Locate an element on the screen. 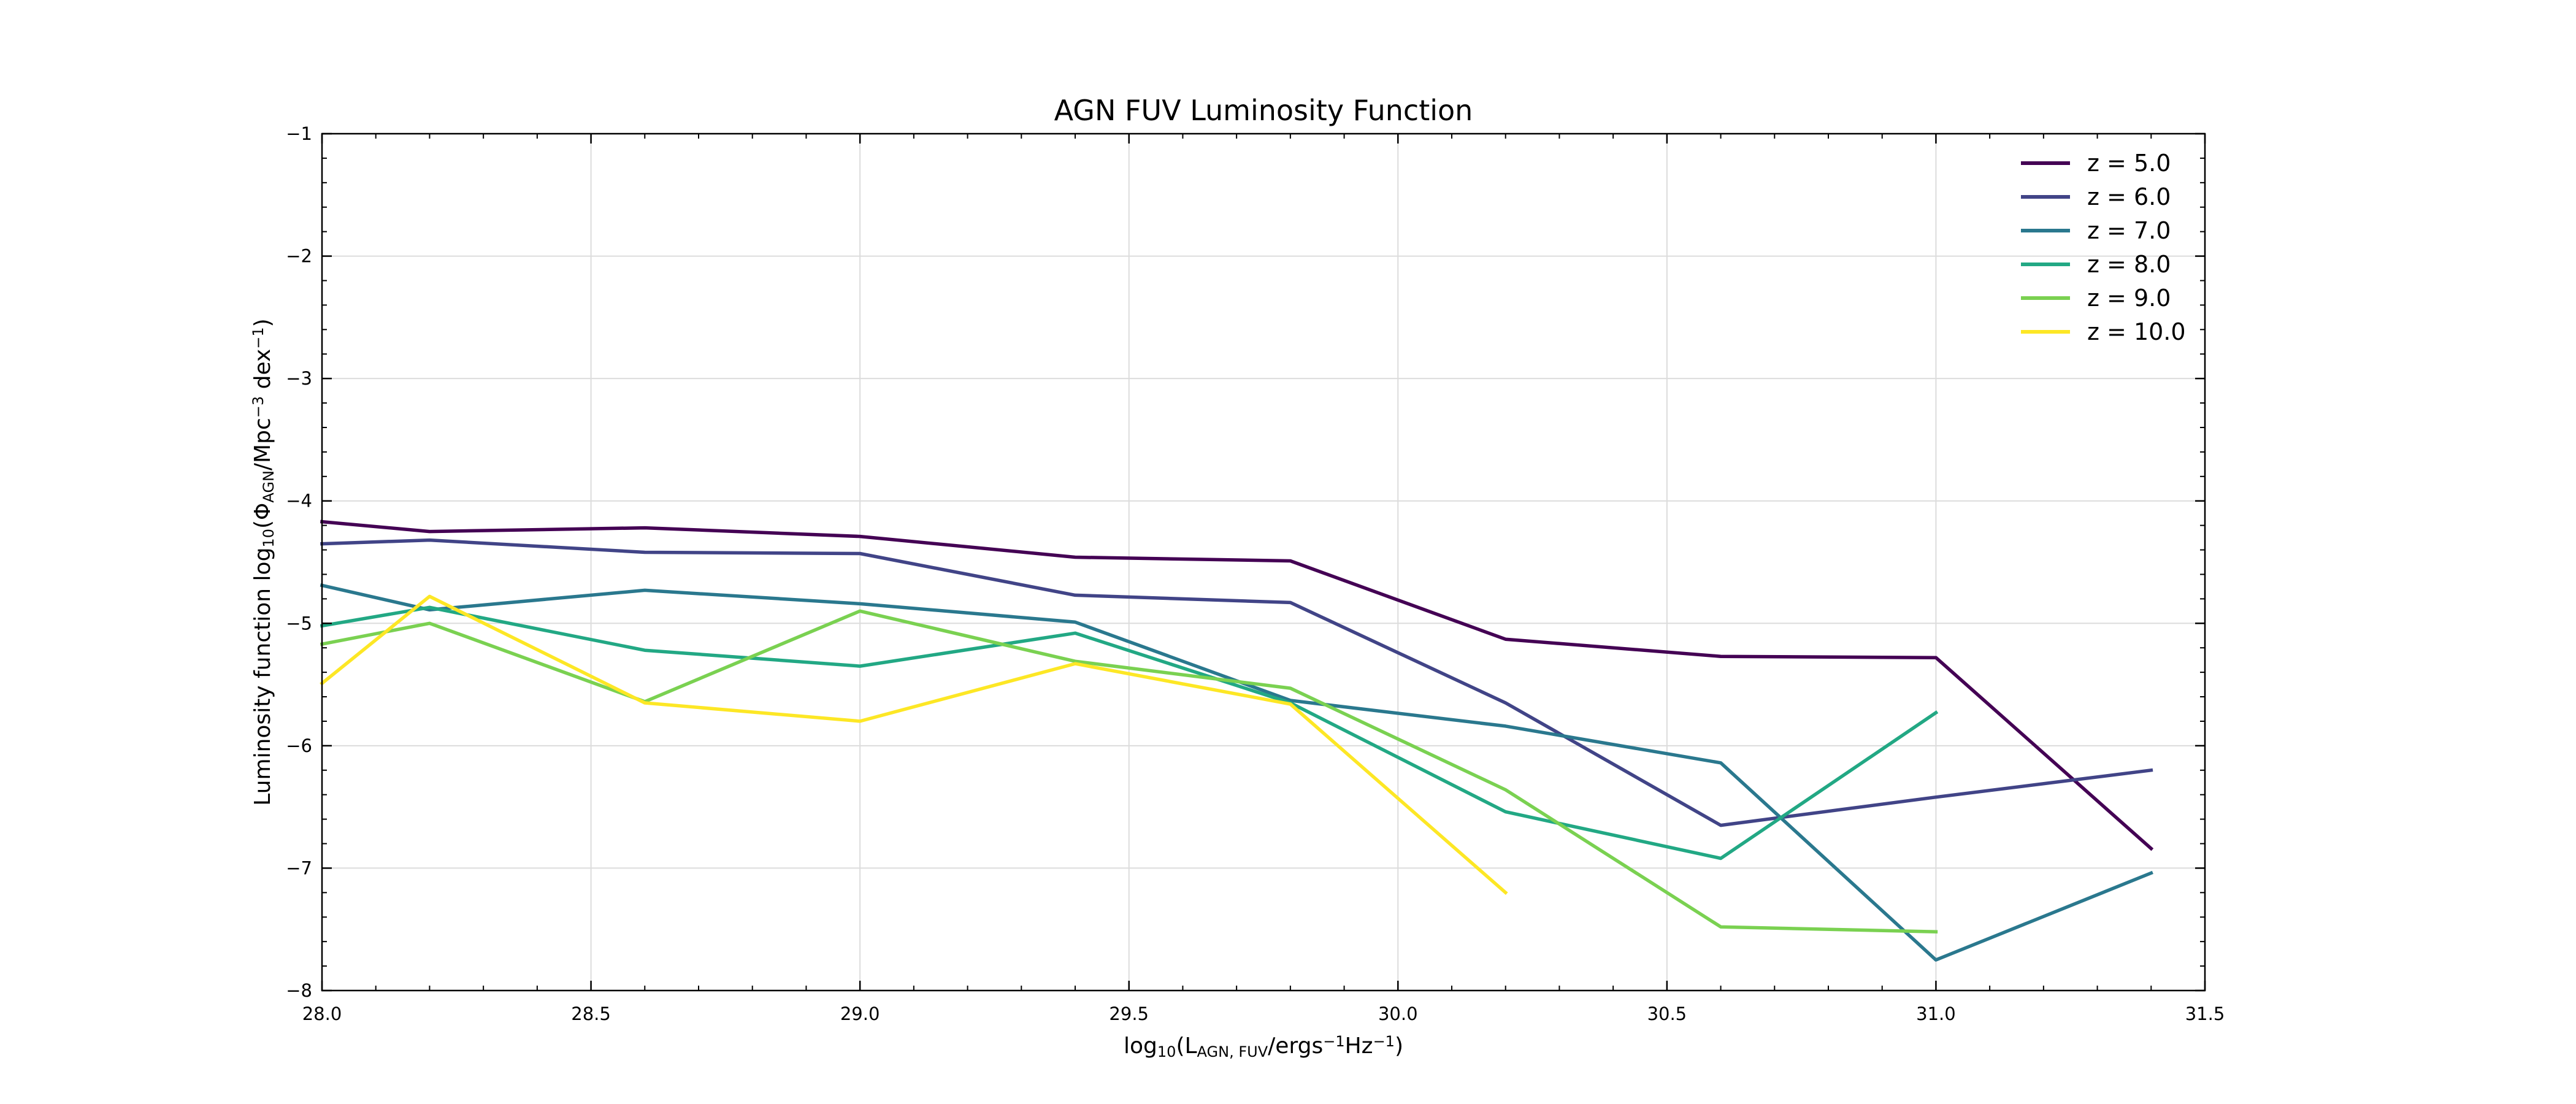 This screenshot has height=1104, width=2576. legend-label: z = 6.0 is located at coordinates (2129, 196).